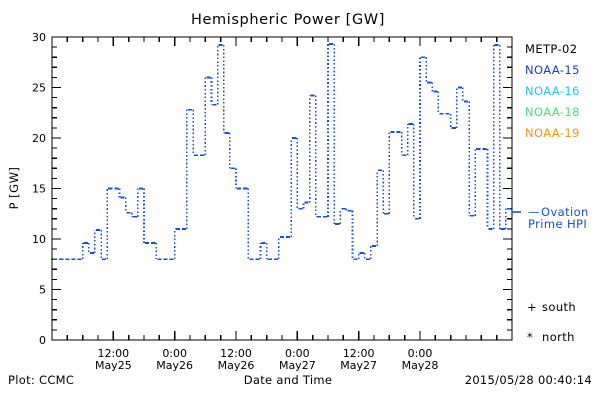 The height and width of the screenshot is (400, 600). What do you see at coordinates (551, 322) in the screenshot?
I see `legend-hemispheres: + south * north` at bounding box center [551, 322].